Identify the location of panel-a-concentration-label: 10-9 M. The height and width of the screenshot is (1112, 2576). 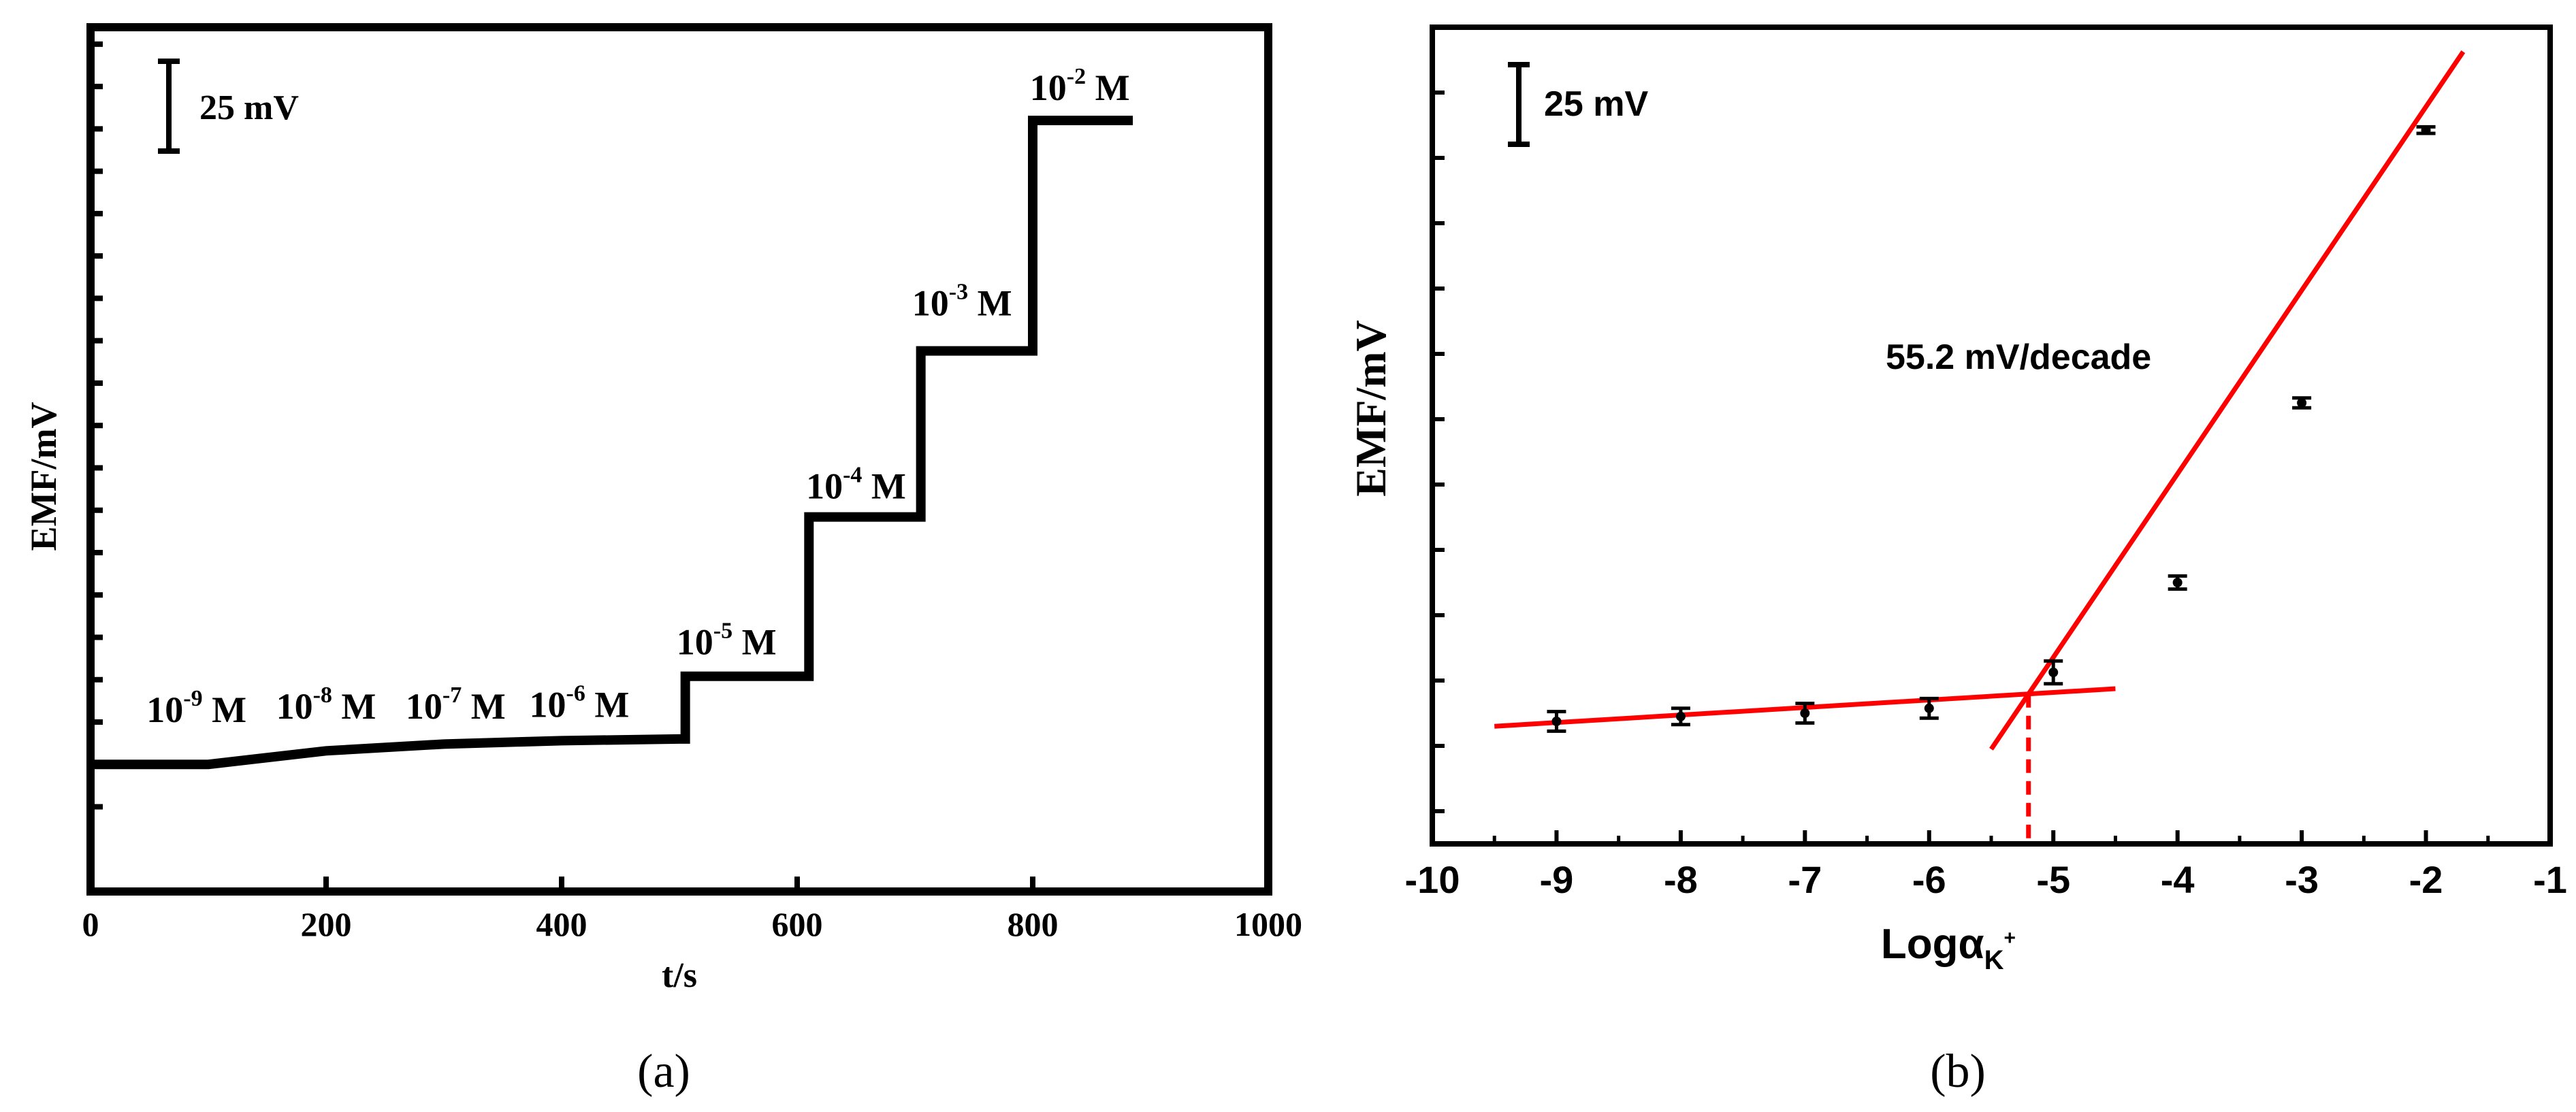
(196, 708).